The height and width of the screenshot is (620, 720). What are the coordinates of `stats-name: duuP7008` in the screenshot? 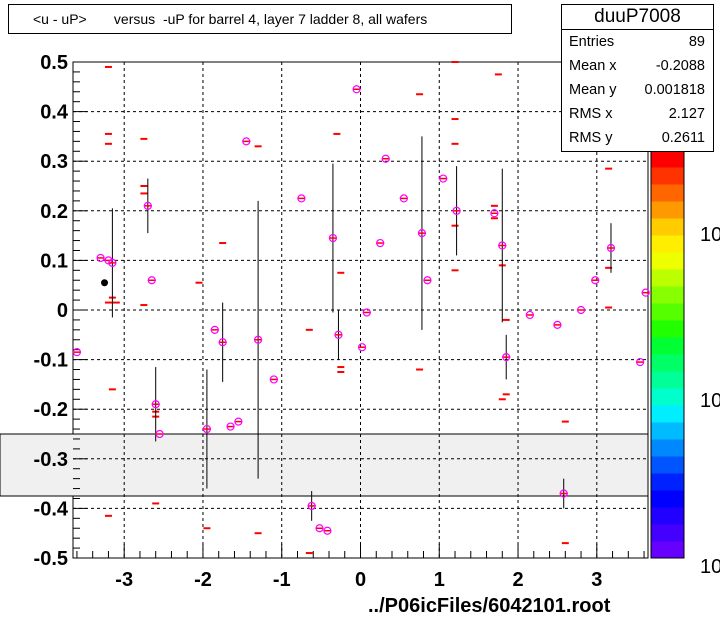 It's located at (637, 17).